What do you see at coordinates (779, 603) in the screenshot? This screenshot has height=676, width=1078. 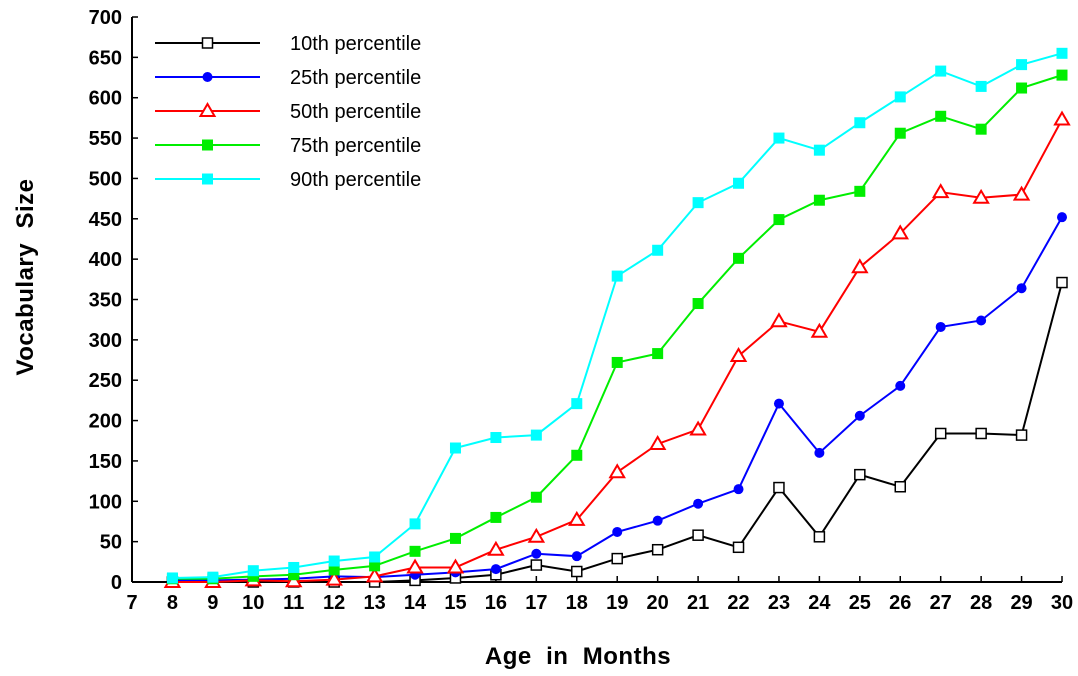 I see `x-tick-label: 23` at bounding box center [779, 603].